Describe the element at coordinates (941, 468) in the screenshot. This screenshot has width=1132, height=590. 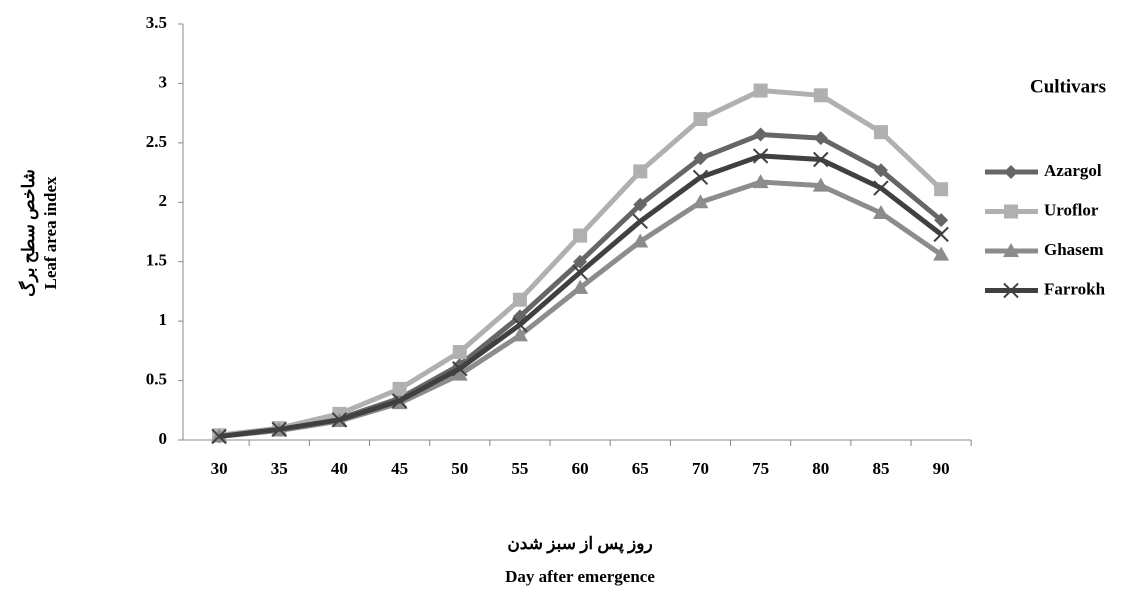
I see `x-tick-label: 90` at that location.